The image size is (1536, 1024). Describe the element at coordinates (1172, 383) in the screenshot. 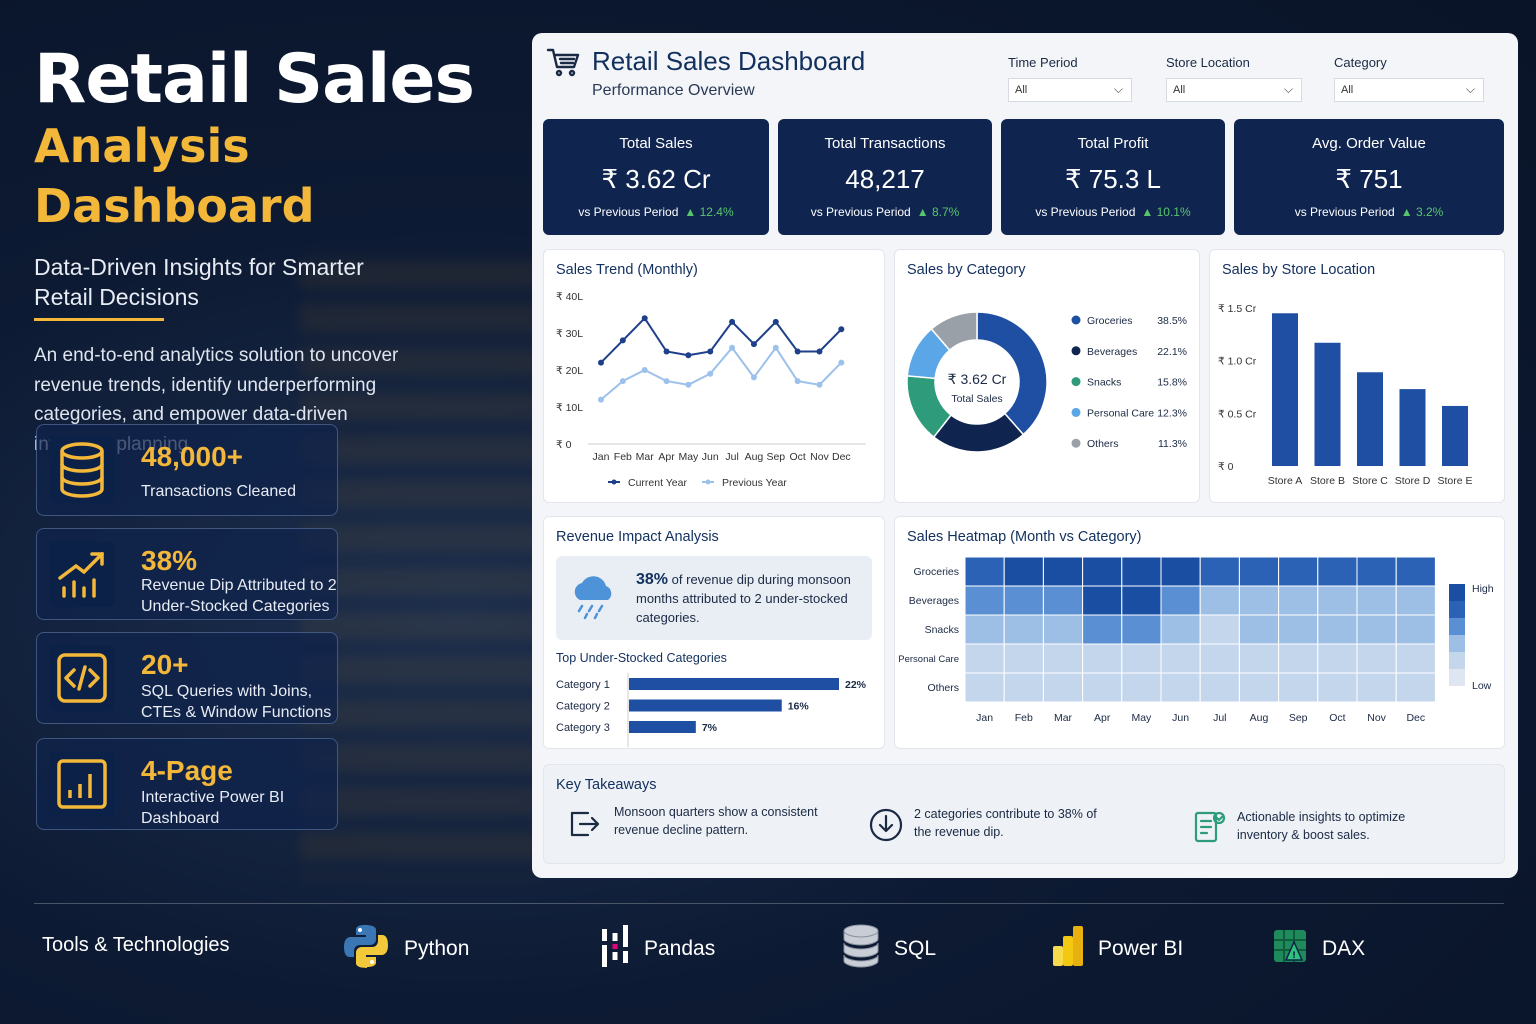

I see `legend-value: 15.8%` at that location.